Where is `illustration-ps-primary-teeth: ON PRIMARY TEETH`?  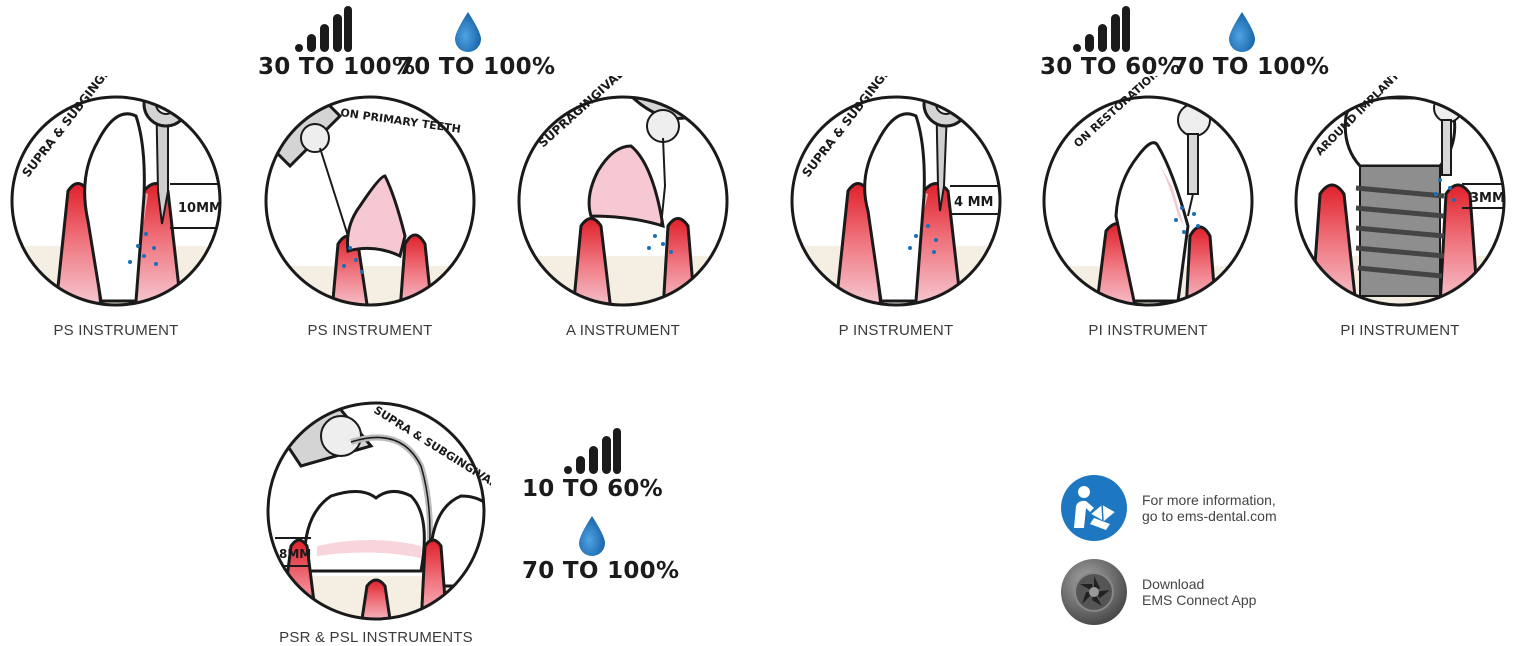 illustration-ps-primary-teeth: ON PRIMARY TEETH is located at coordinates (370, 196).